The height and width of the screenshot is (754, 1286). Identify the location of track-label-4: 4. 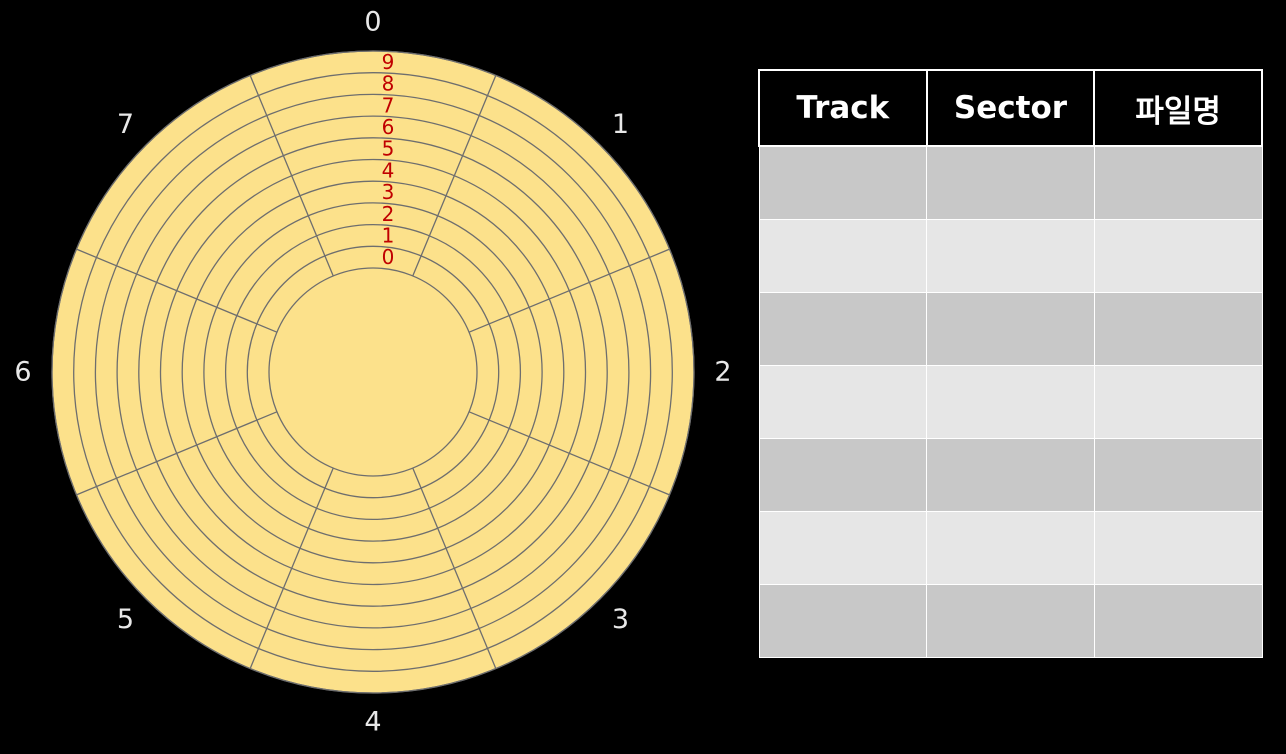
(388, 170).